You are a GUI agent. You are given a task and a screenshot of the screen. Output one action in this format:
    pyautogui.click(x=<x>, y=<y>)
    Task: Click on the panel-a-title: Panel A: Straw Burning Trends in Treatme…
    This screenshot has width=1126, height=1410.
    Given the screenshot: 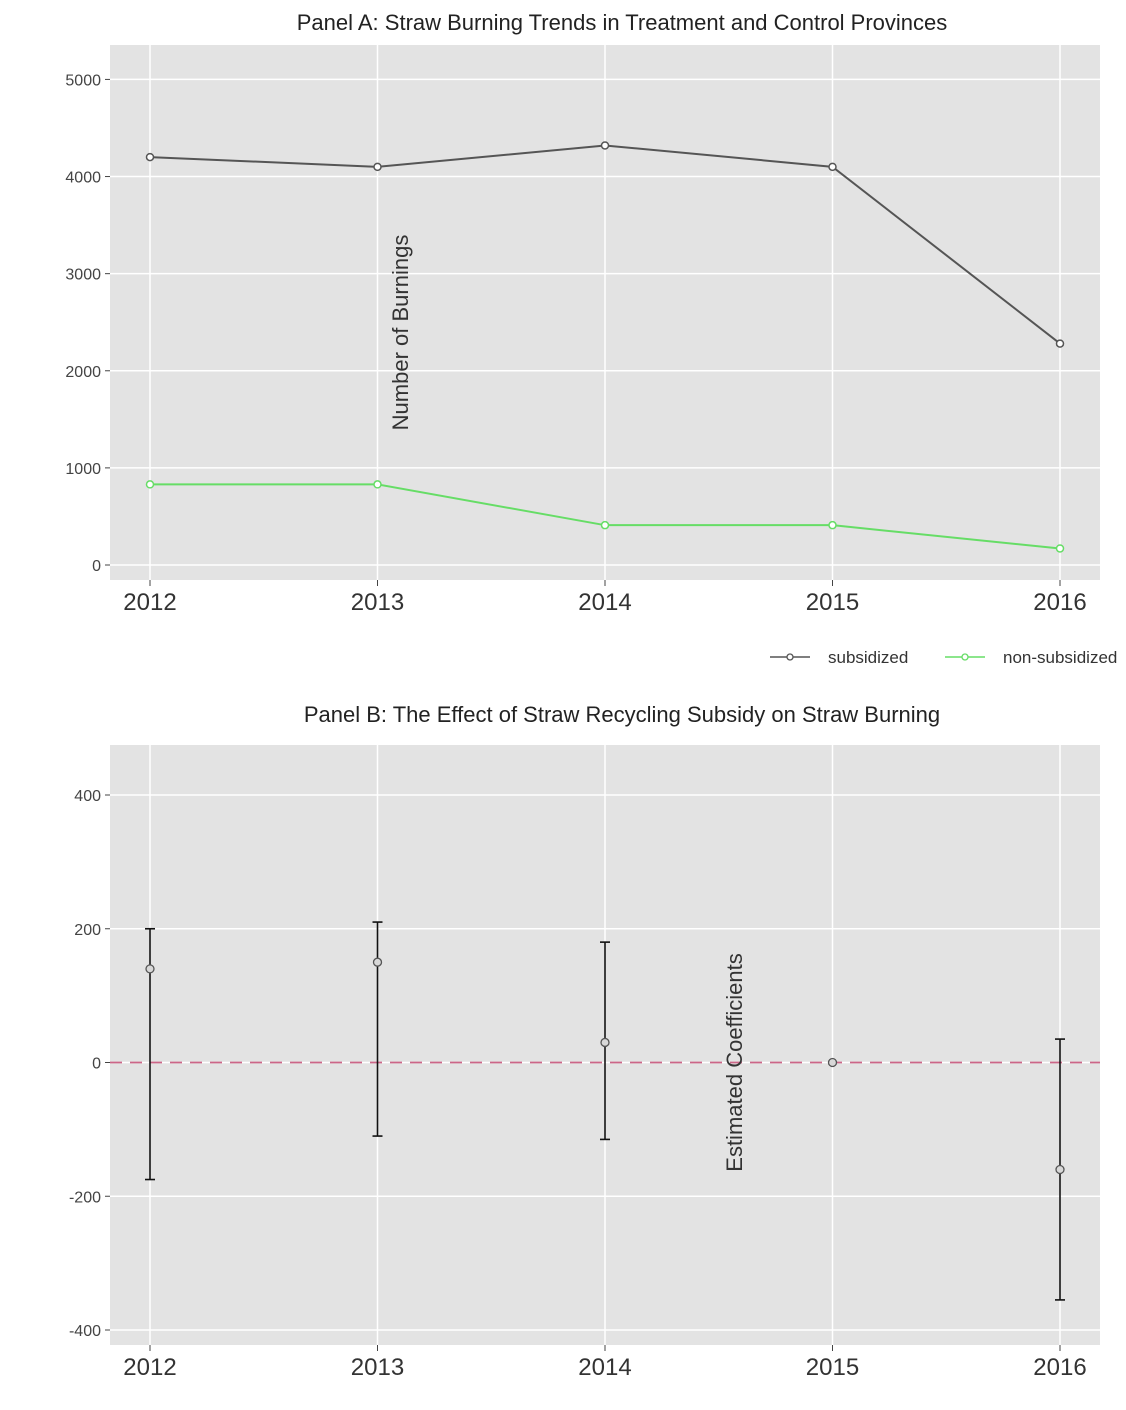 What is the action you would take?
    pyautogui.click(x=622, y=22)
    